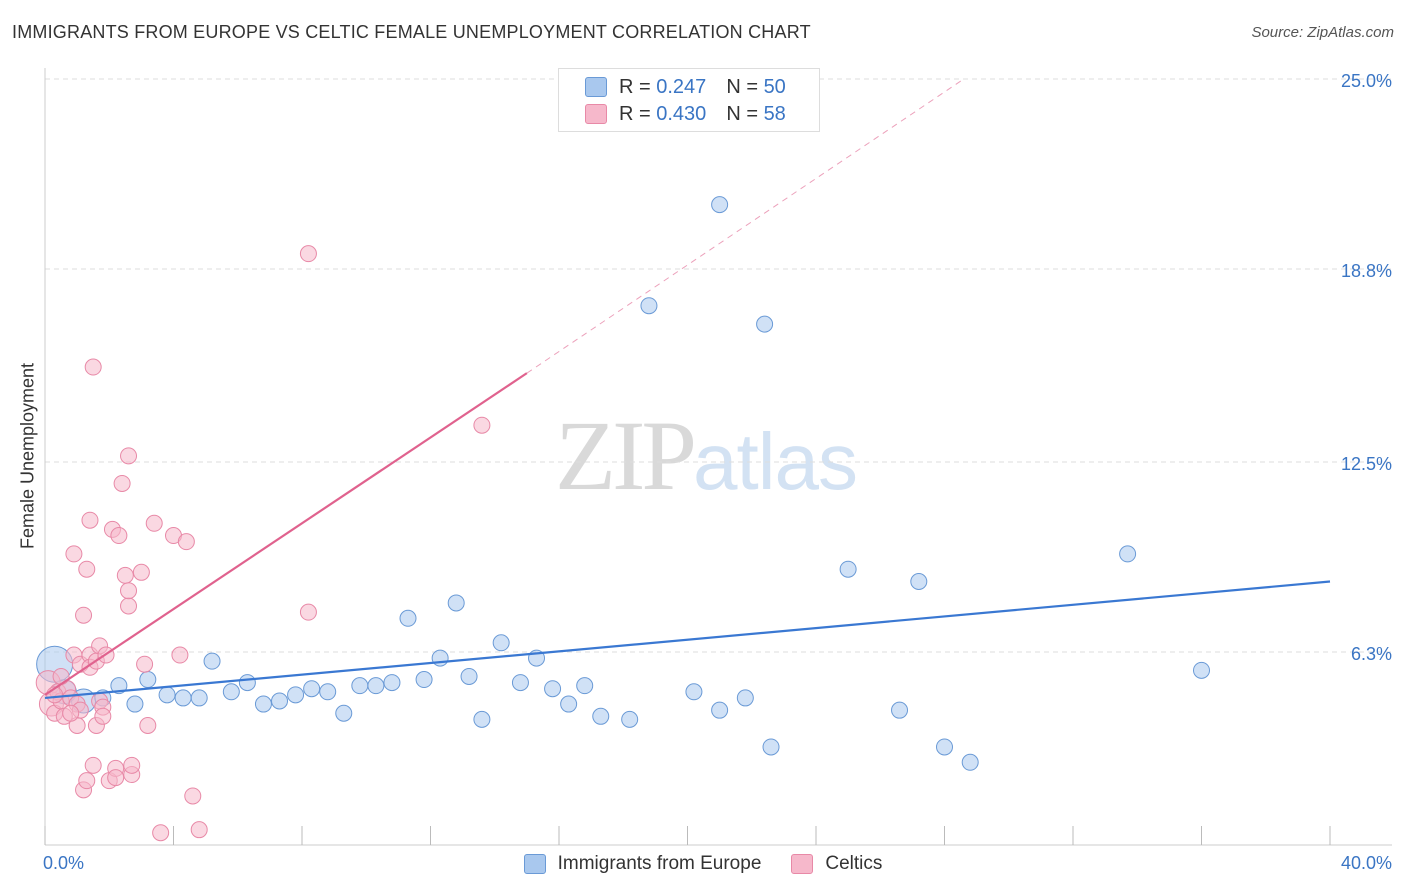 Image resolution: width=1406 pixels, height=892 pixels. I want to click on legend-row-celtics: R = 0.430 N = 58, so click(672, 114).